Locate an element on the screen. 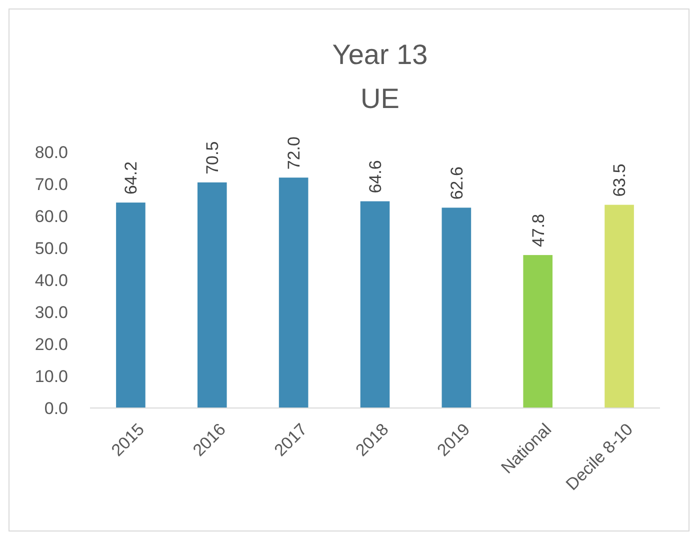 The image size is (694, 533). chart-subtitle: UE is located at coordinates (380, 98).